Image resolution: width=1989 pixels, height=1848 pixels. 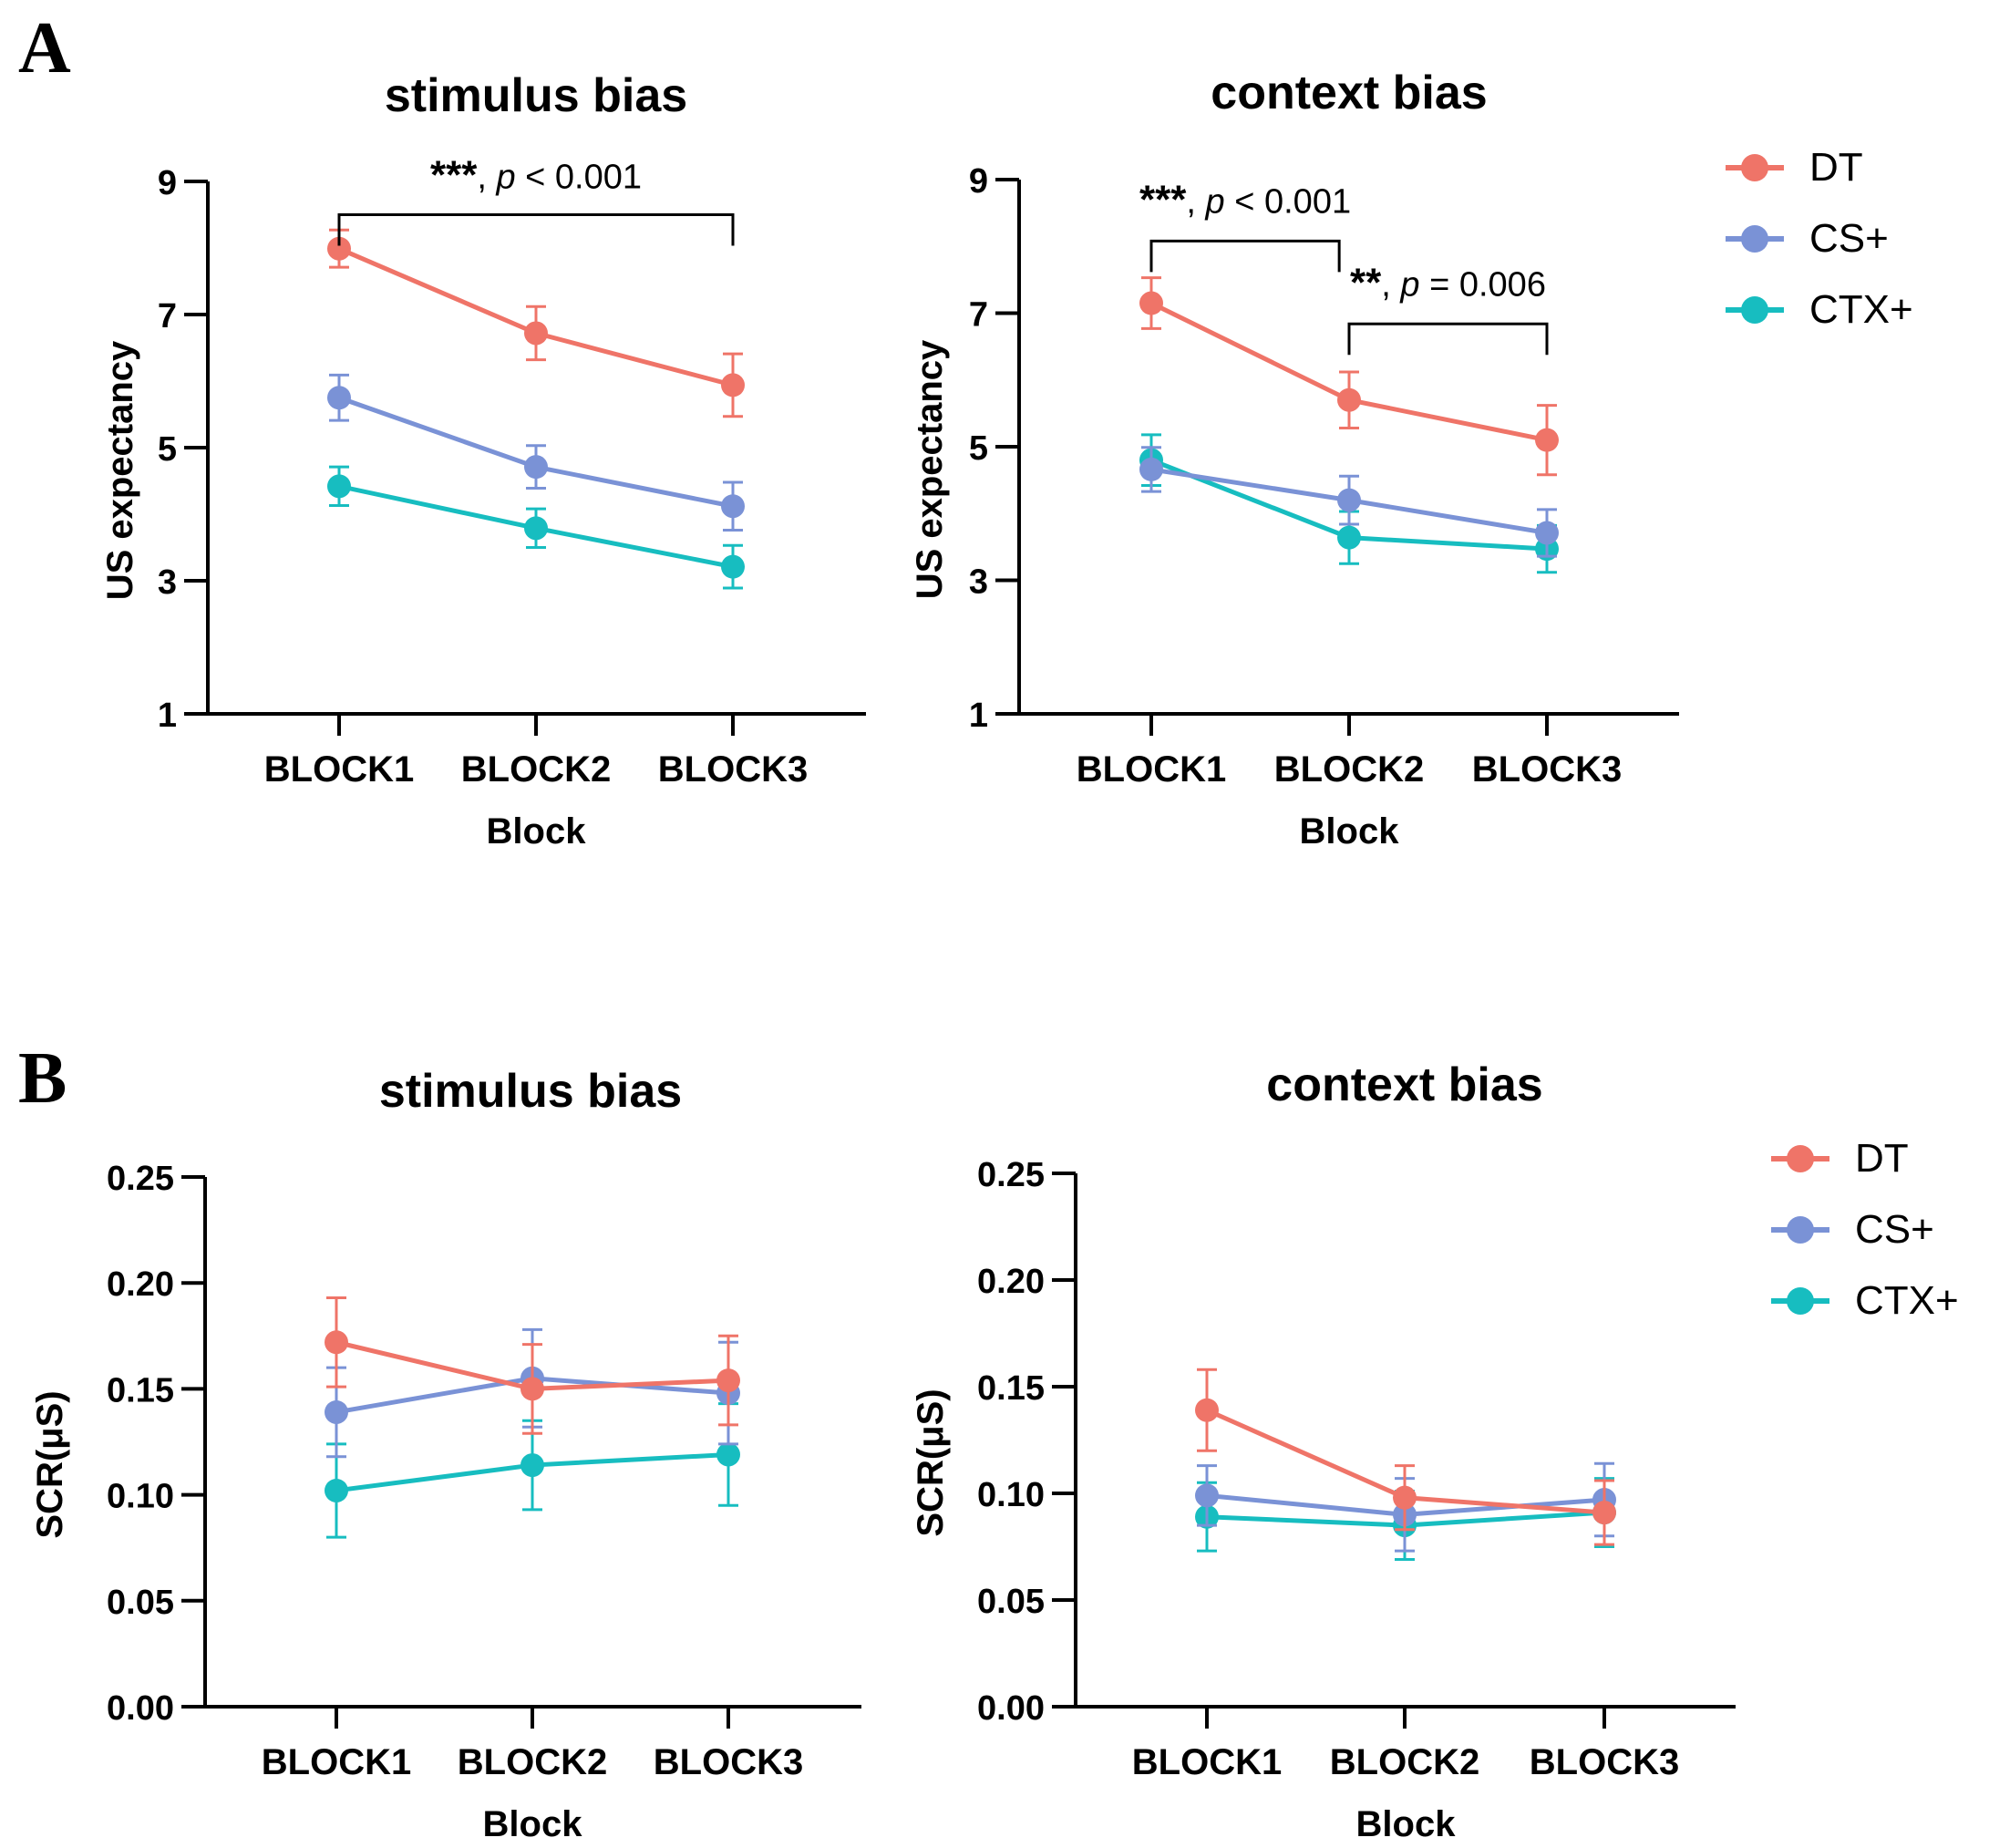 I want to click on significance-stars: **, so click(x=1366, y=282).